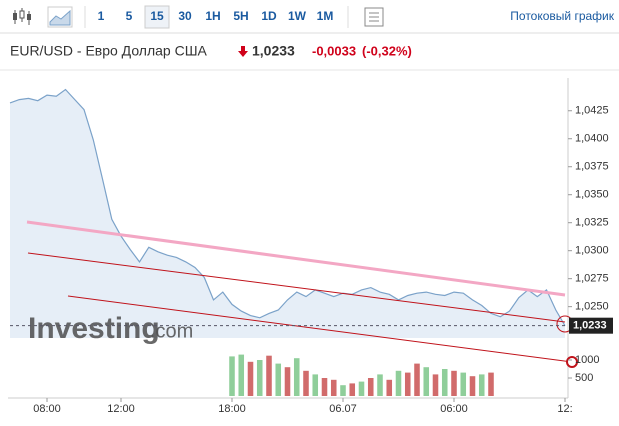 The width and height of the screenshot is (619, 426). I want to click on toolbar, so click(309, 16).